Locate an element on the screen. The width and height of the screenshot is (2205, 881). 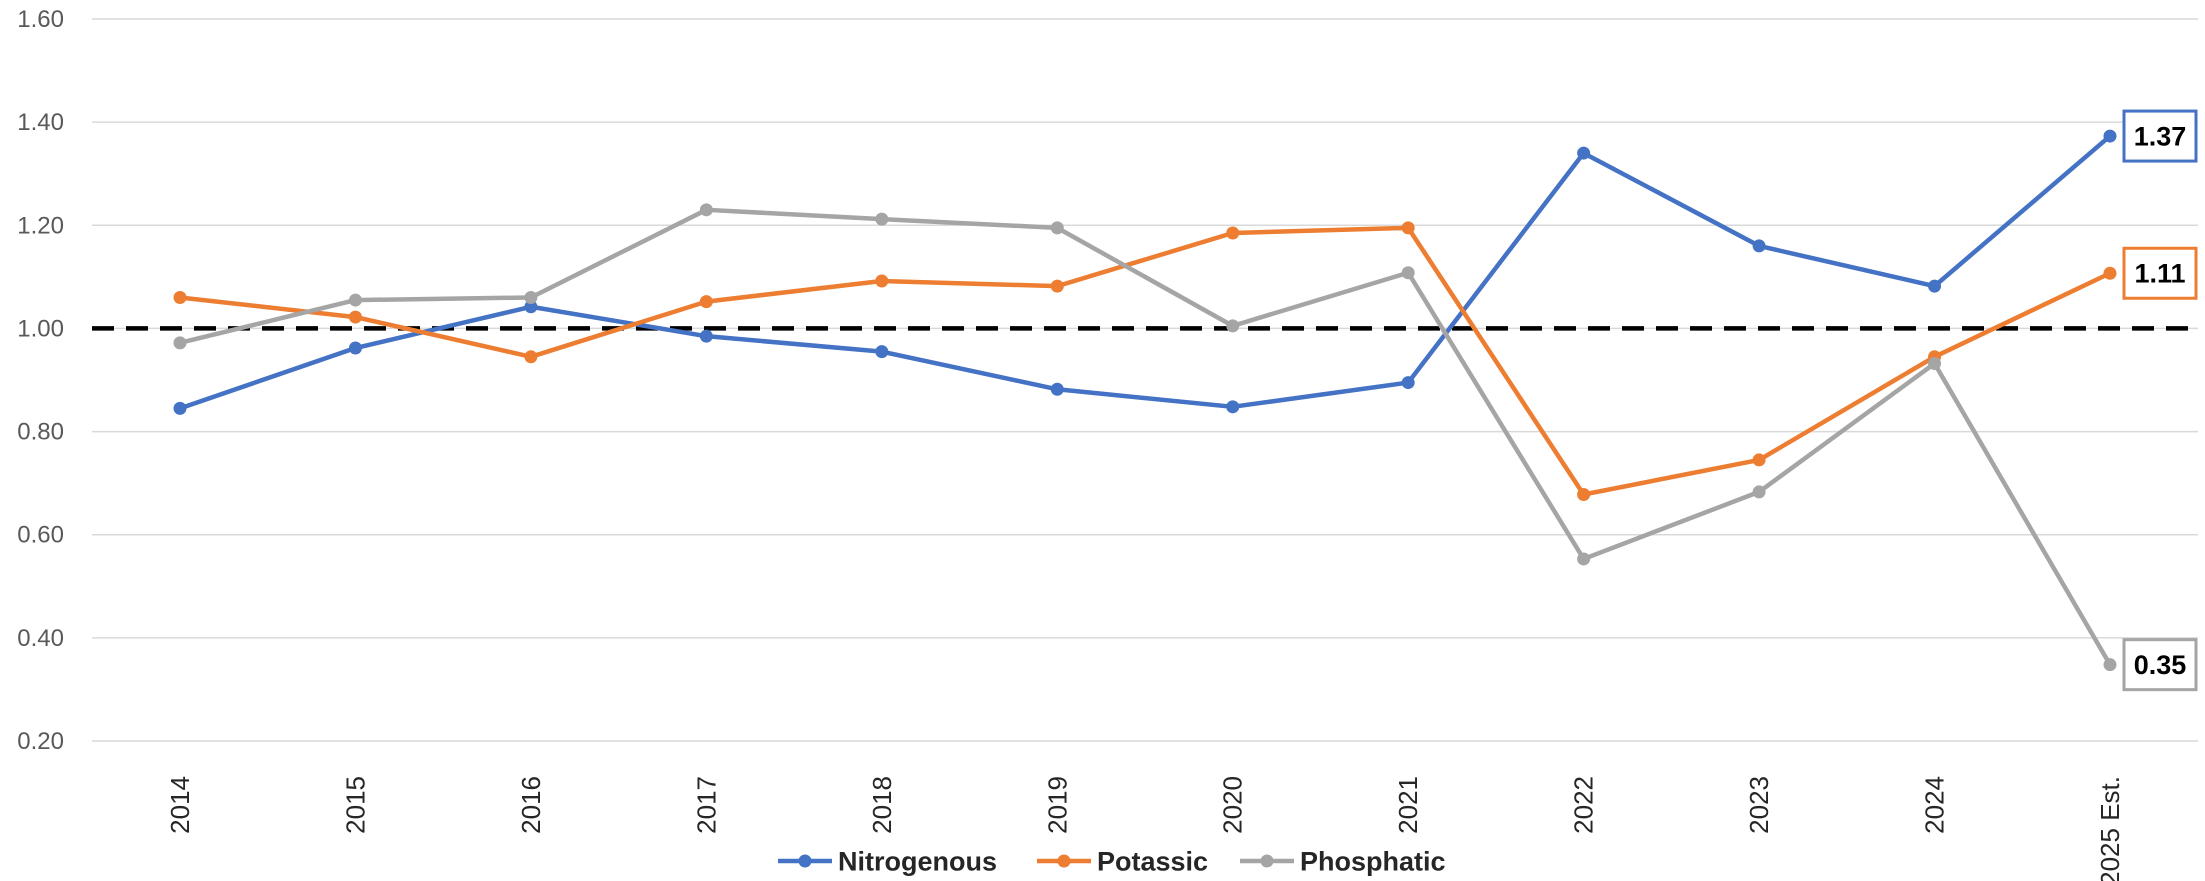
legend-item-potassic: Potassic is located at coordinates (1122, 862).